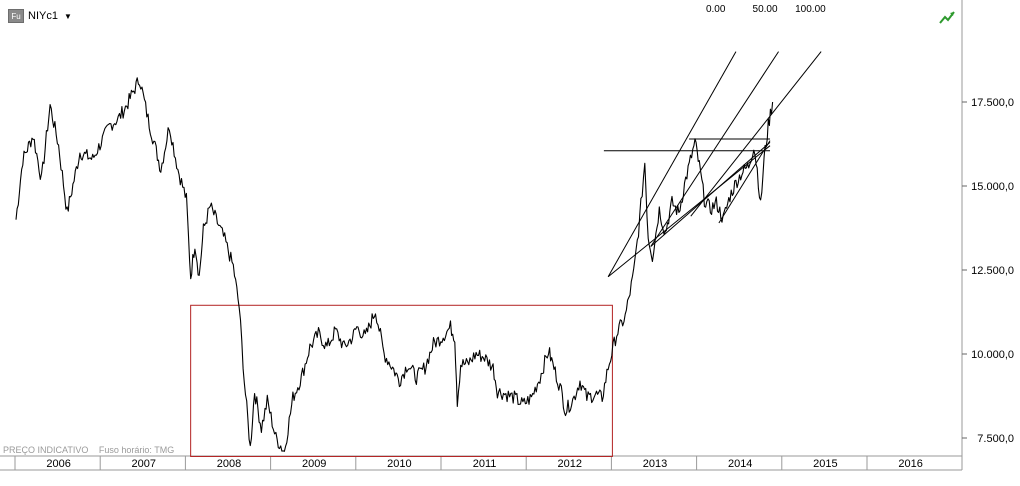  I want to click on chevron-down-icon: ▼, so click(67, 16).